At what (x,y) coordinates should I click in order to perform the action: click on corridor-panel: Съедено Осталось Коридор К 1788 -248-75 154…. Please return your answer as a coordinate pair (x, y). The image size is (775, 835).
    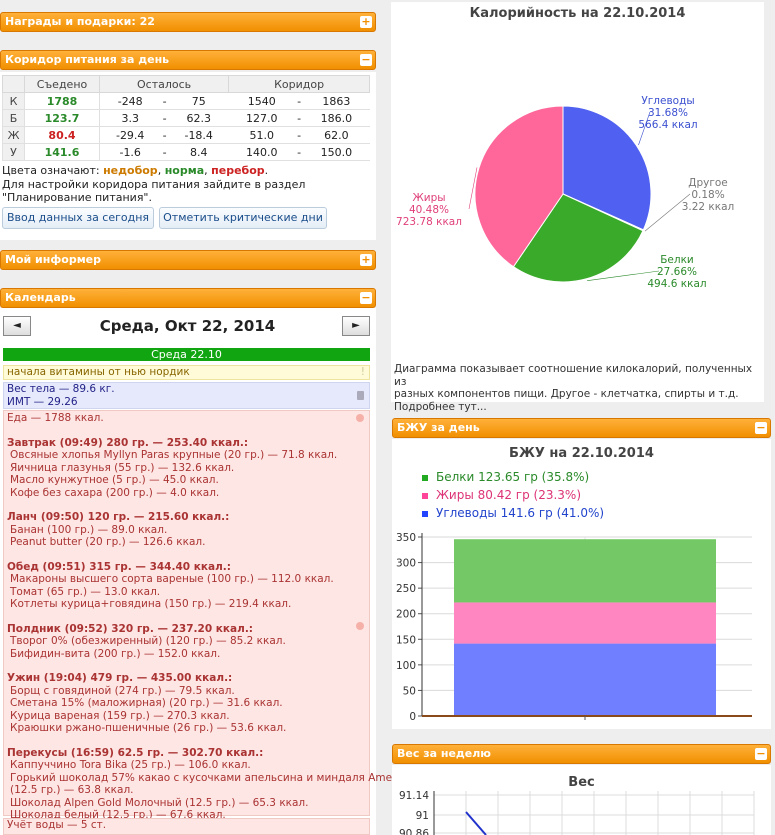
    Looking at the image, I should click on (188, 156).